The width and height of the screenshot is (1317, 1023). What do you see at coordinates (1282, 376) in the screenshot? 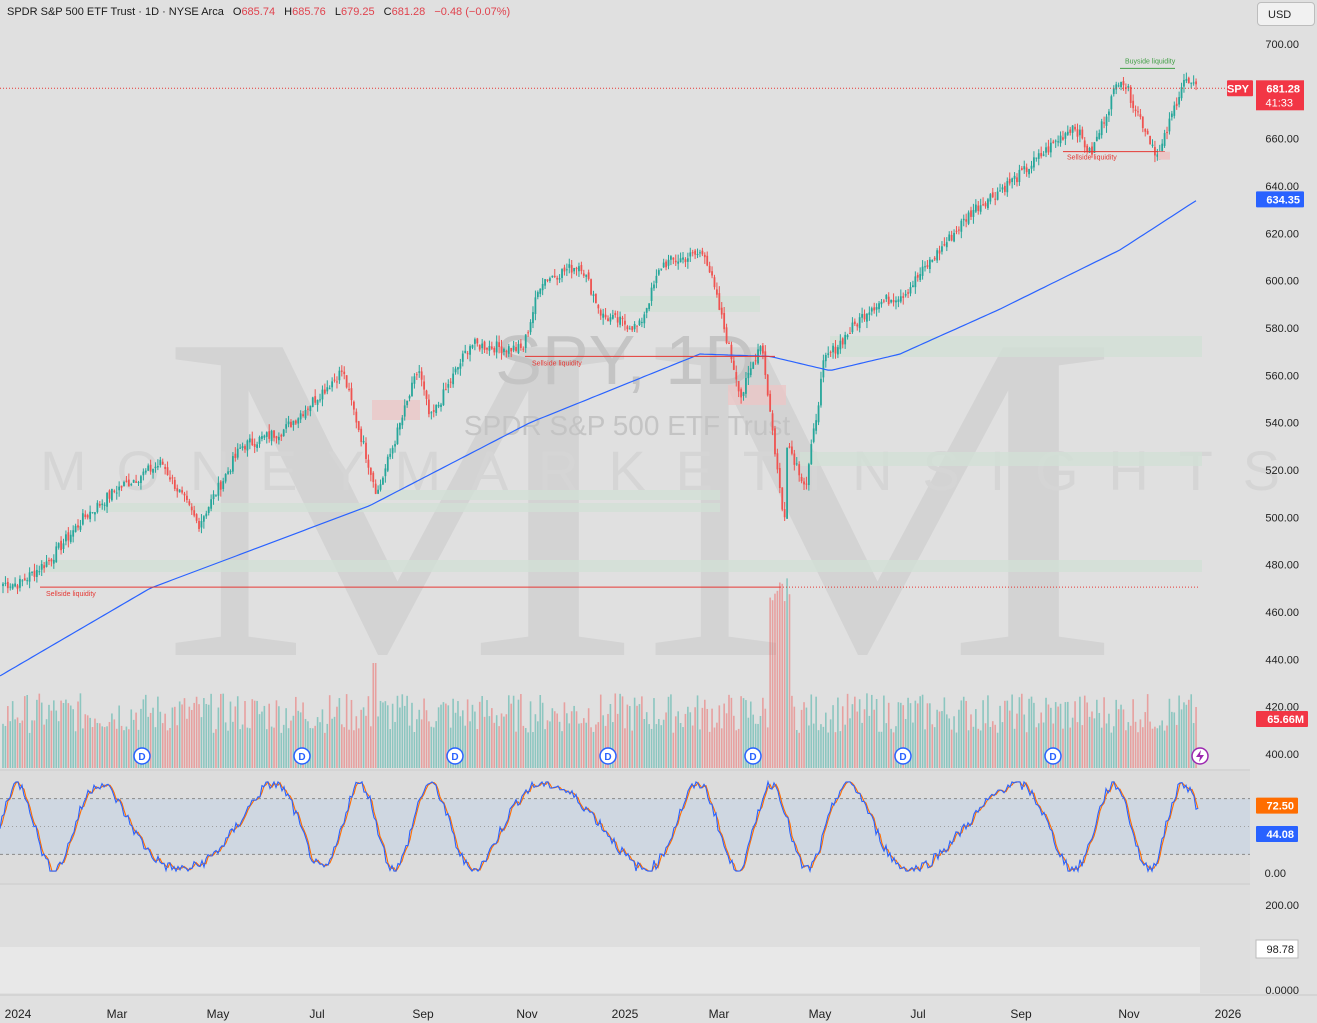
I see `price-tick-label: 560.00` at bounding box center [1282, 376].